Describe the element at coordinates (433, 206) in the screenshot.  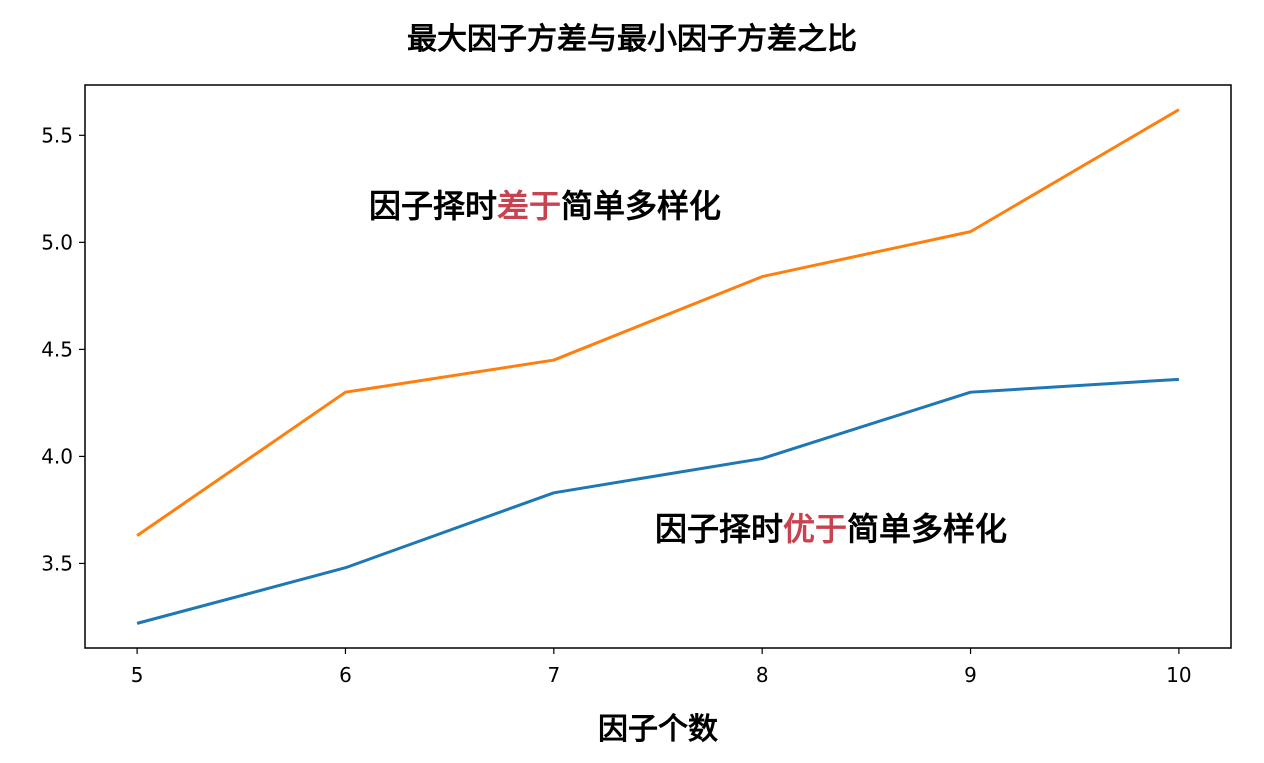
I see `annotation-upper-pre: 因子择时` at that location.